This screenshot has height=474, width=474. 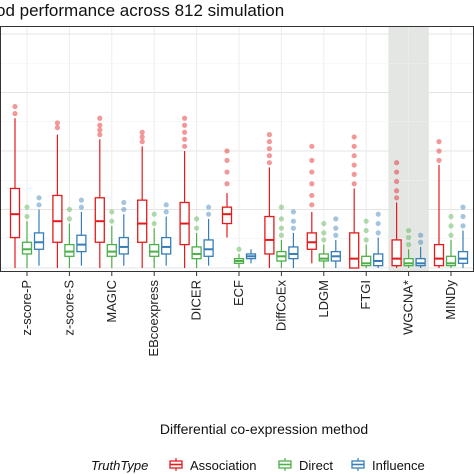 What do you see at coordinates (39, 230) in the screenshot?
I see `box-z-score-p-influence` at bounding box center [39, 230].